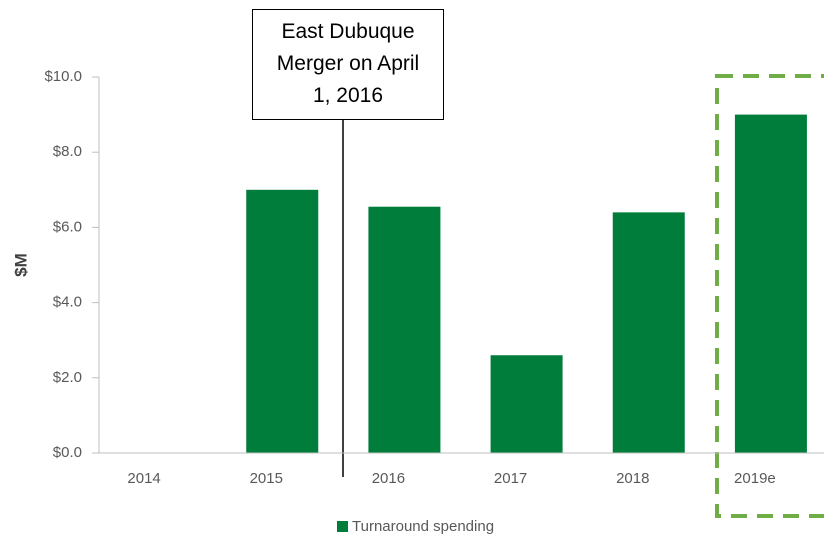 The image size is (824, 537). I want to click on annotation: East Dubuque Merger on April 1, 2016, so click(348, 64).